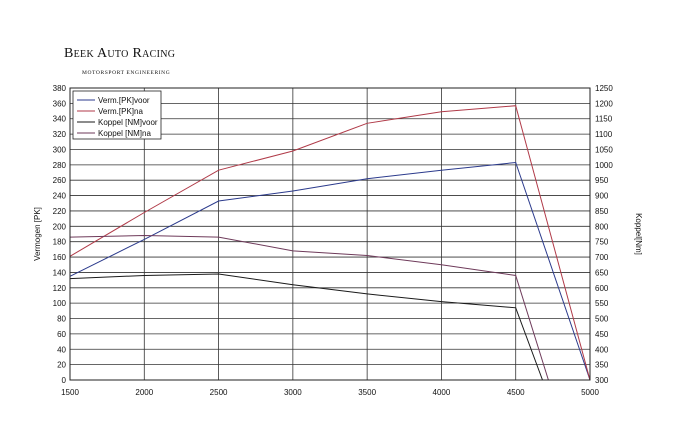 This screenshot has height=440, width=680. Describe the element at coordinates (602, 180) in the screenshot. I see `y2-tick-label: 950` at that location.